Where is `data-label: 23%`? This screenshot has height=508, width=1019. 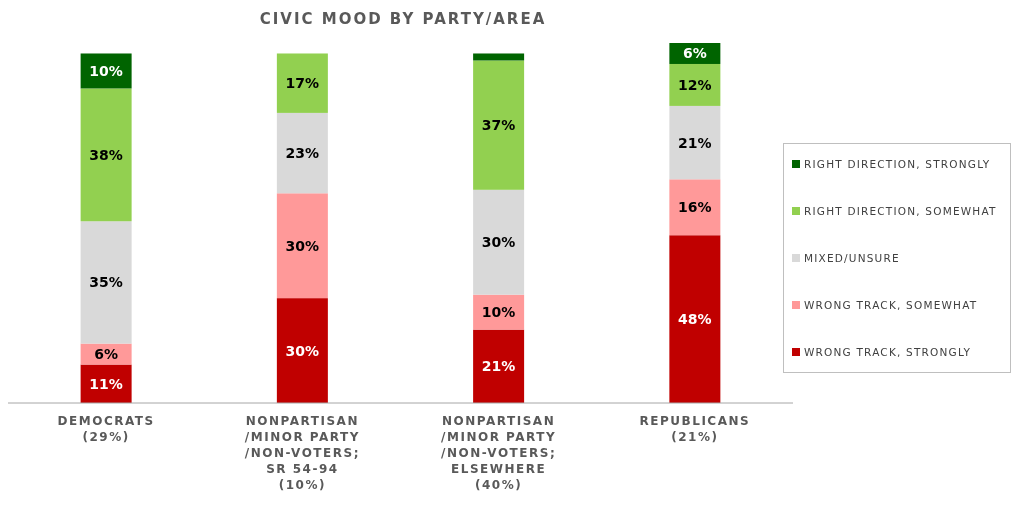 data-label: 23% is located at coordinates (302, 153).